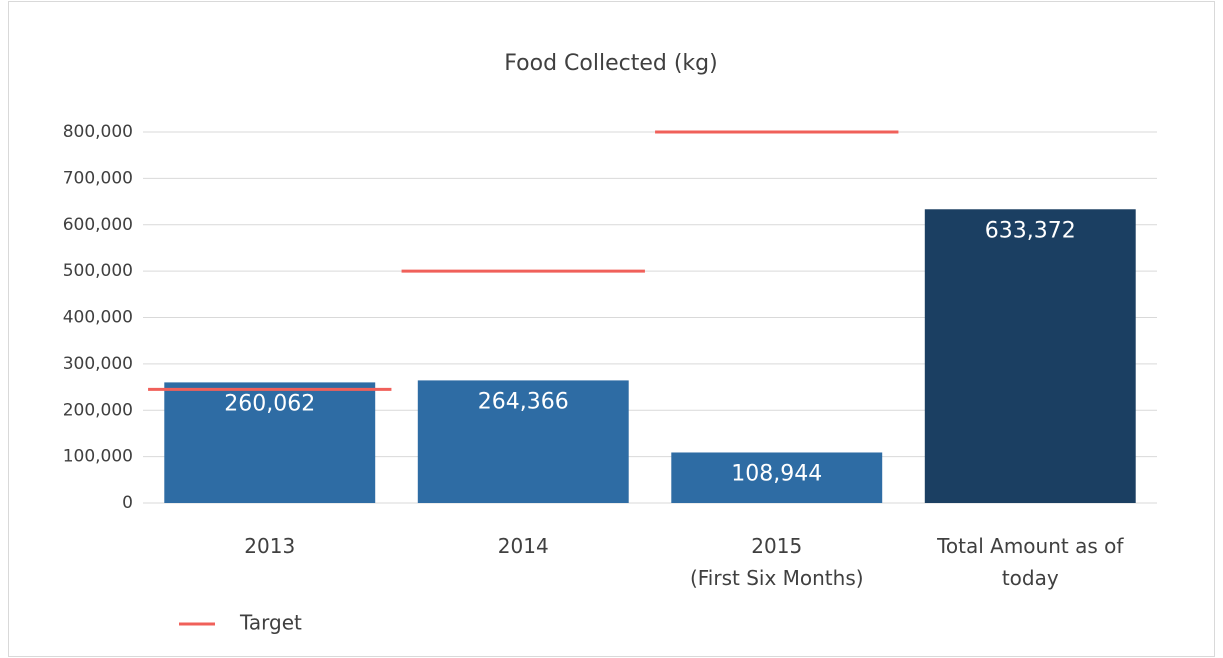 Image resolution: width=1223 pixels, height=658 pixels. Describe the element at coordinates (98, 410) in the screenshot. I see `y-tick-label: 200,000` at that location.